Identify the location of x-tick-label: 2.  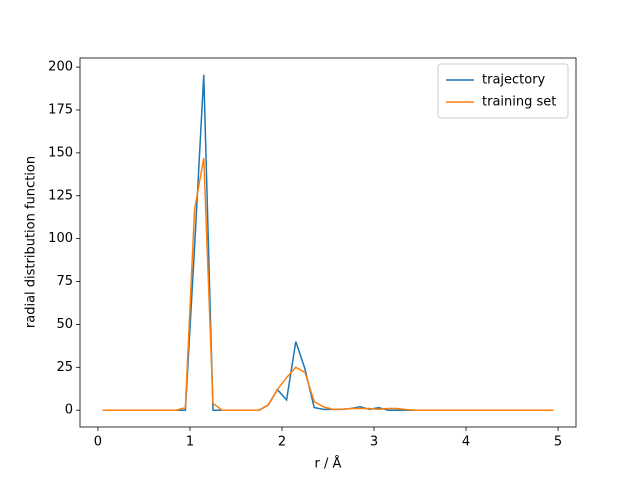
(282, 442).